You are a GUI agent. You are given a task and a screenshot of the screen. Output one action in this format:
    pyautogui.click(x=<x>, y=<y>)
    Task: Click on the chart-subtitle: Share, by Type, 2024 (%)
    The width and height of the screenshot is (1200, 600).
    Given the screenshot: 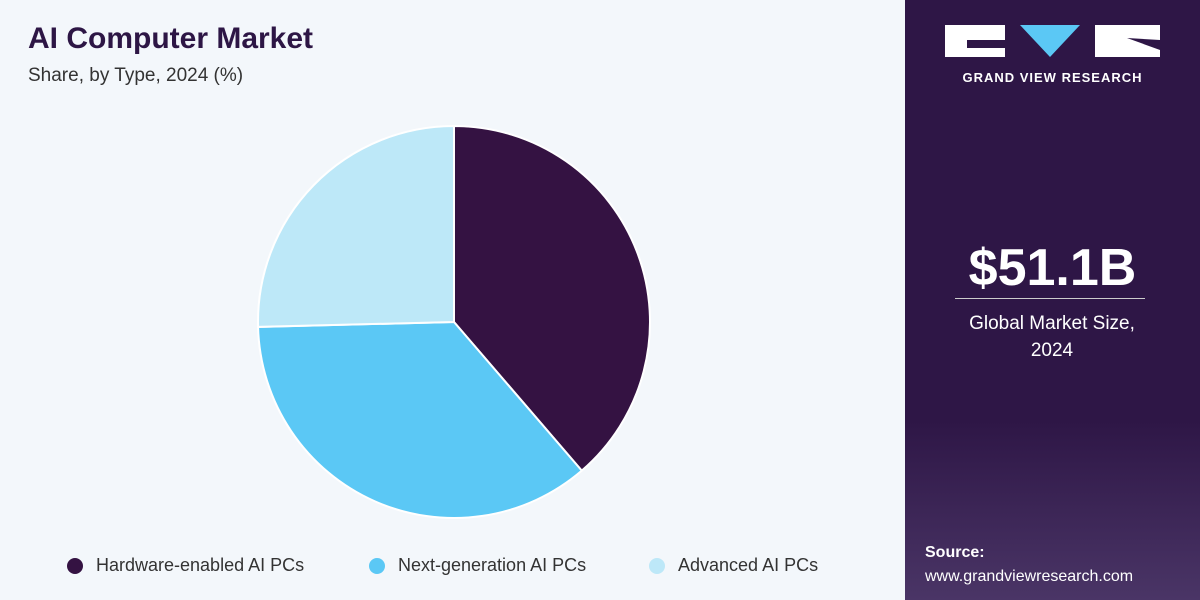 What is the action you would take?
    pyautogui.click(x=135, y=75)
    